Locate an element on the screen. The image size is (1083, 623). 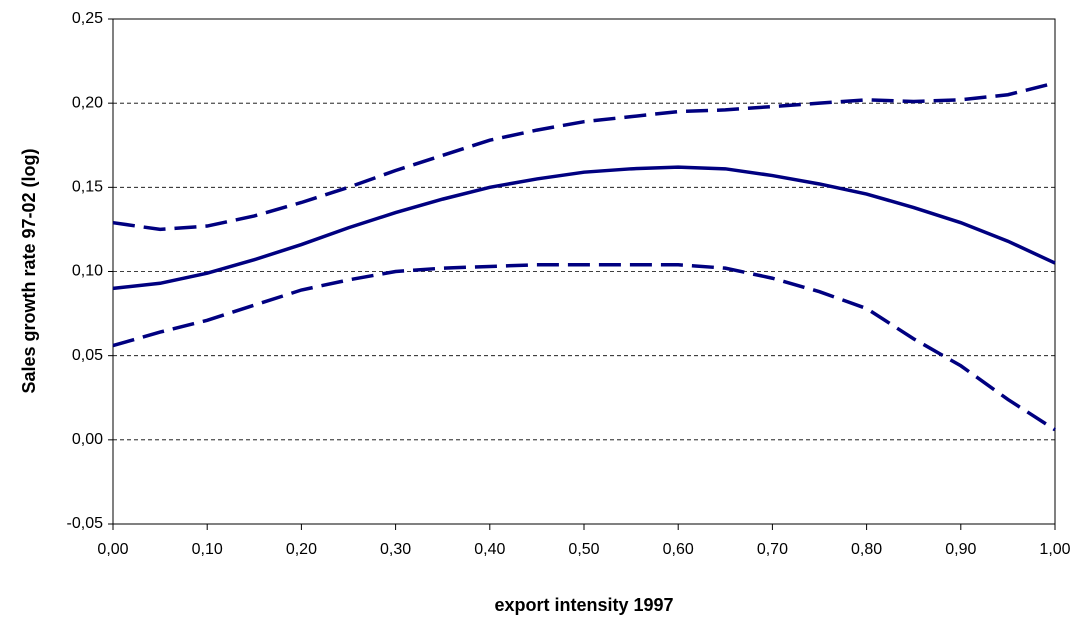
x-tick-label: 0,30 is located at coordinates (395, 549).